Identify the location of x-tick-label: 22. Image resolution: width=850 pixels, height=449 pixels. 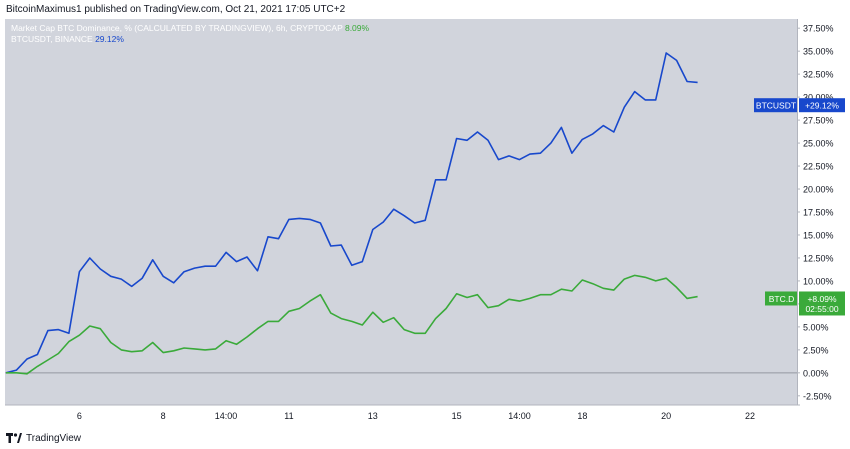
(750, 416).